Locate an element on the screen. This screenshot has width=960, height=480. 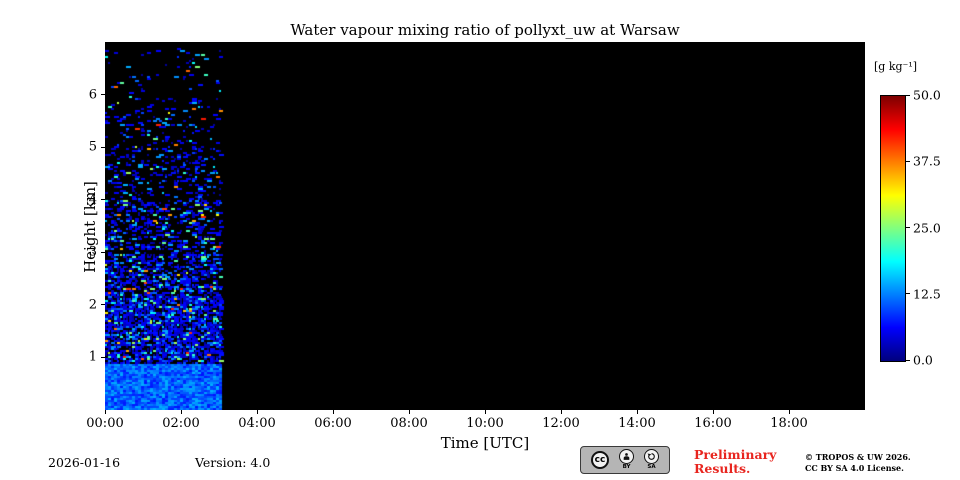
version-label: Version: 4.0 is located at coordinates (233, 462).